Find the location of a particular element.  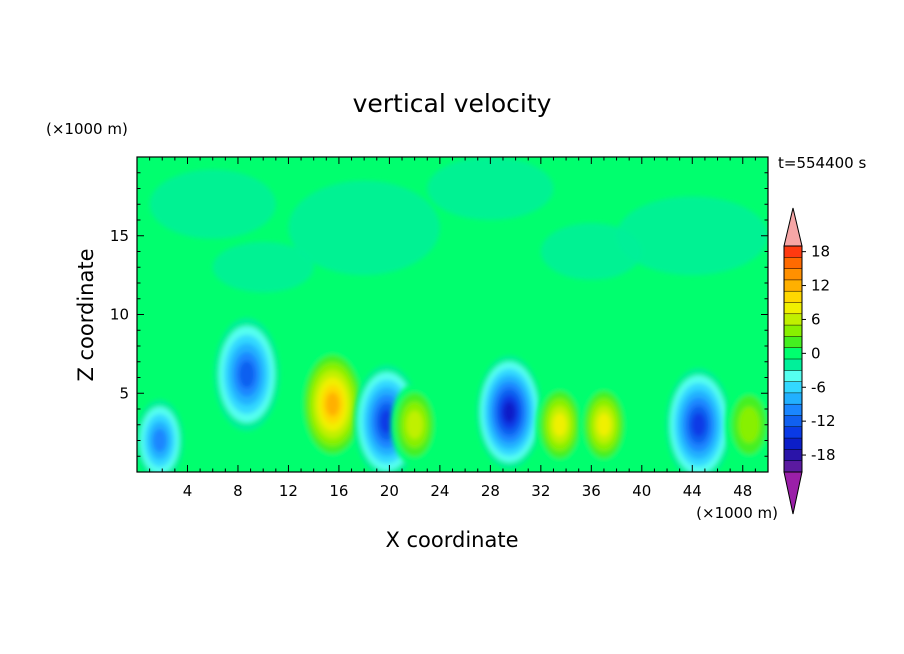

x-tick-label: 36 is located at coordinates (591, 491).